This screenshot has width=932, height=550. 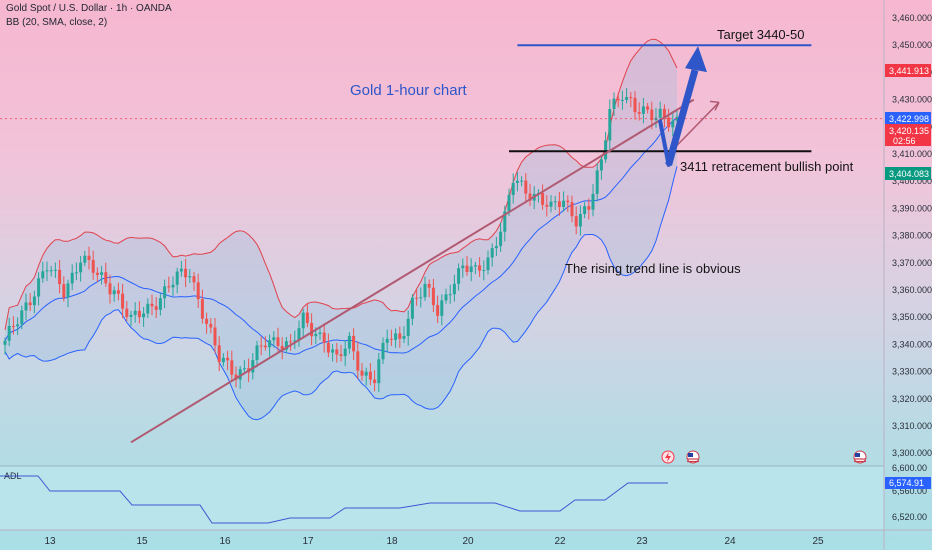 What do you see at coordinates (225, 541) in the screenshot?
I see `x-tick-label: 16` at bounding box center [225, 541].